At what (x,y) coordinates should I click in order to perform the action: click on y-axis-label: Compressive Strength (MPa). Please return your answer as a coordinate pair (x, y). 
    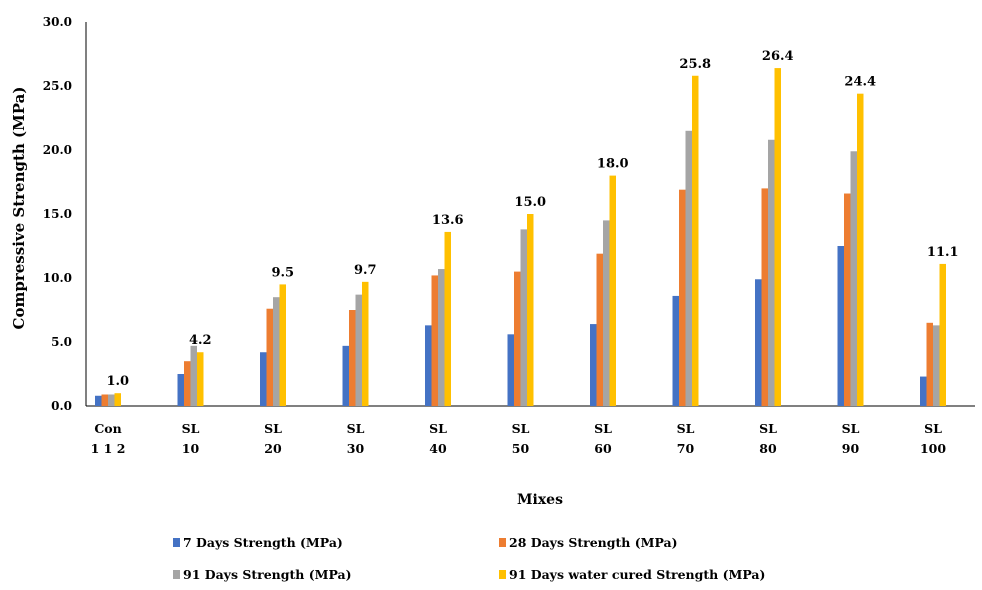
    Looking at the image, I should click on (19, 208).